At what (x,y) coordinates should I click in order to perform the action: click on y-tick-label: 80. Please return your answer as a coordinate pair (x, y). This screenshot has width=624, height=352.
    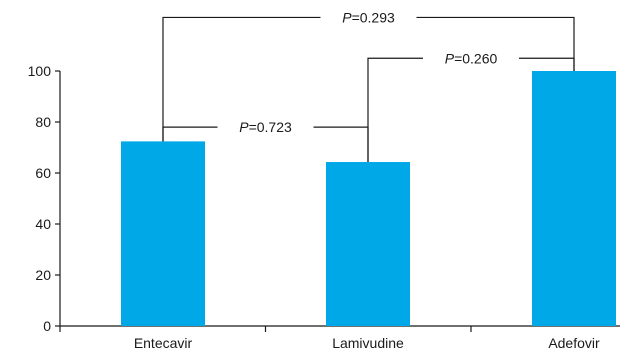
    Looking at the image, I should click on (43, 122).